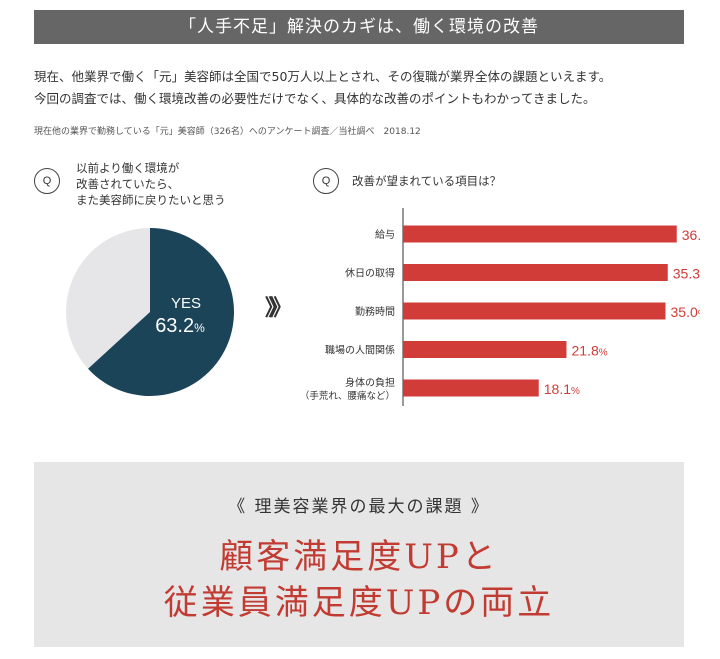 This screenshot has width=720, height=659. I want to click on value-label-2: 35.0%, so click(686, 312).